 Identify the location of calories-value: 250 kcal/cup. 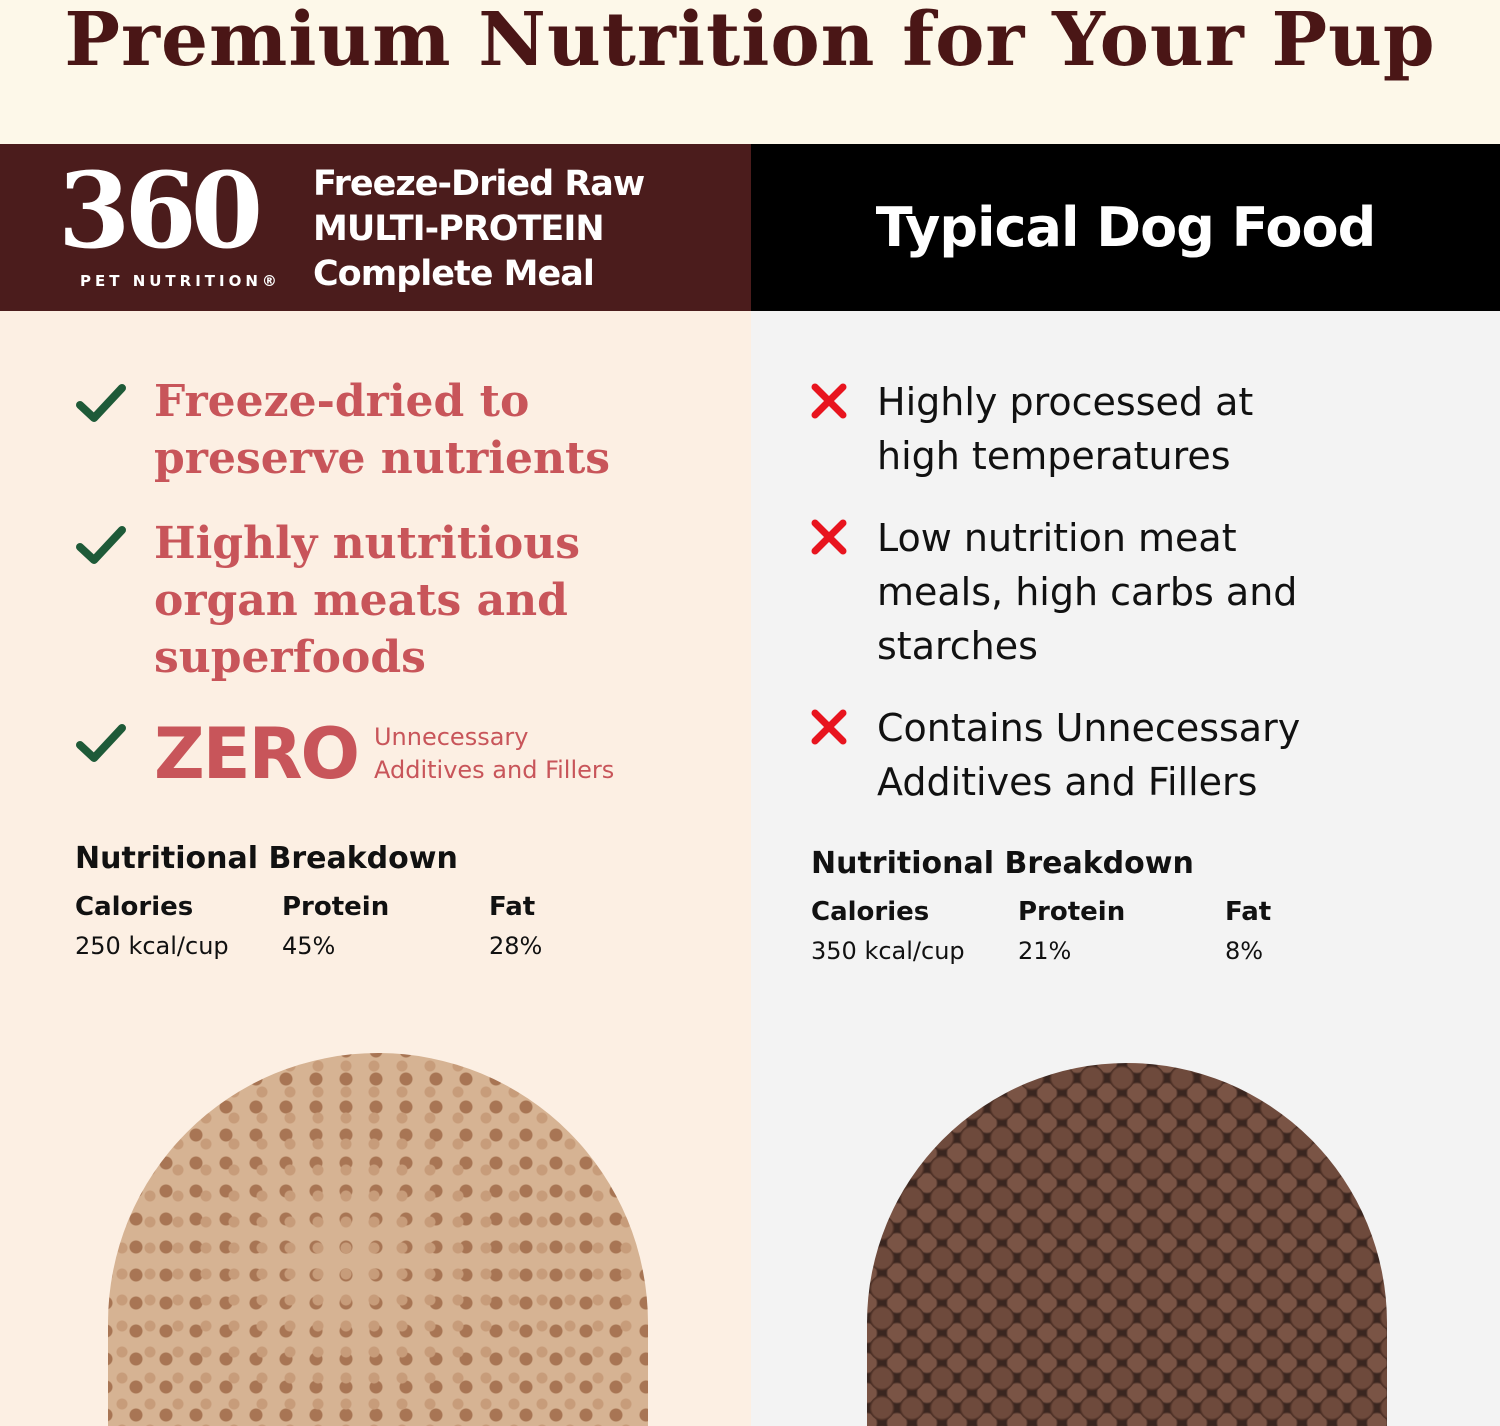
(152, 946).